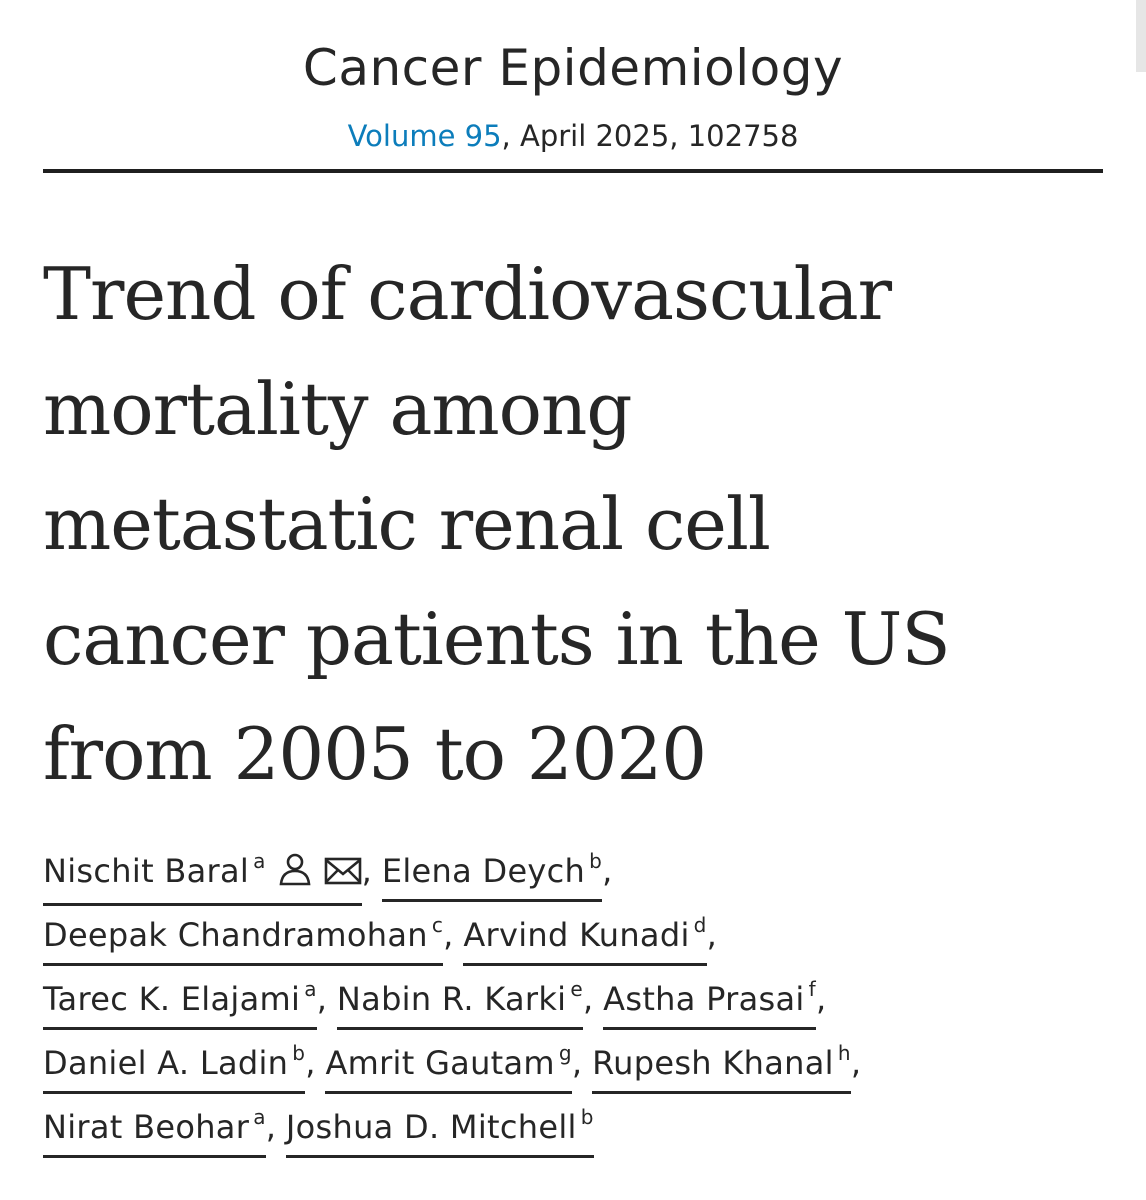 This screenshot has width=1146, height=1200. I want to click on author-link: Astha Prasai f, so click(709, 1001).